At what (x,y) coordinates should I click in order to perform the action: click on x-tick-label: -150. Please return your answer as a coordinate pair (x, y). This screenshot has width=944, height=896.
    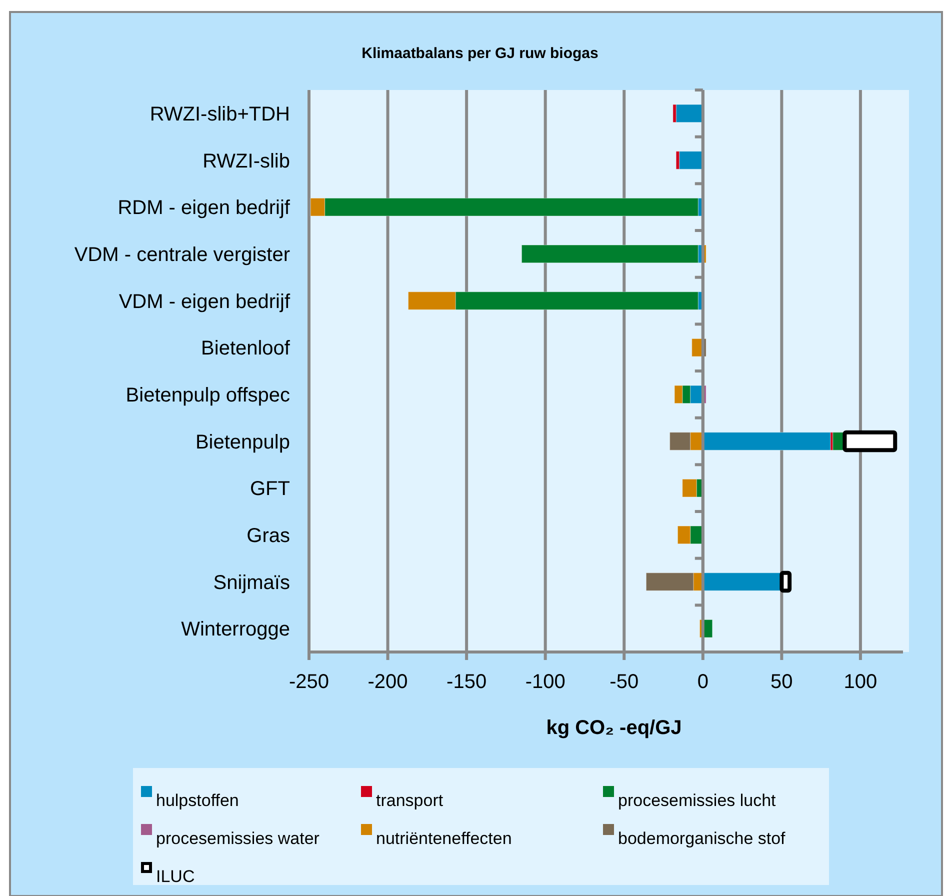
    Looking at the image, I should click on (466, 682).